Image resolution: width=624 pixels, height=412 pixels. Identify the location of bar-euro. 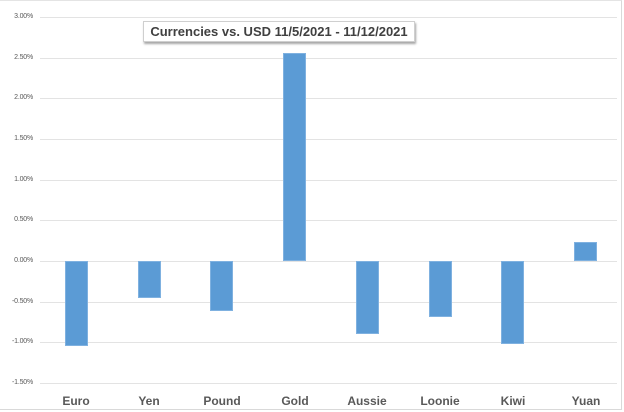
(76, 303).